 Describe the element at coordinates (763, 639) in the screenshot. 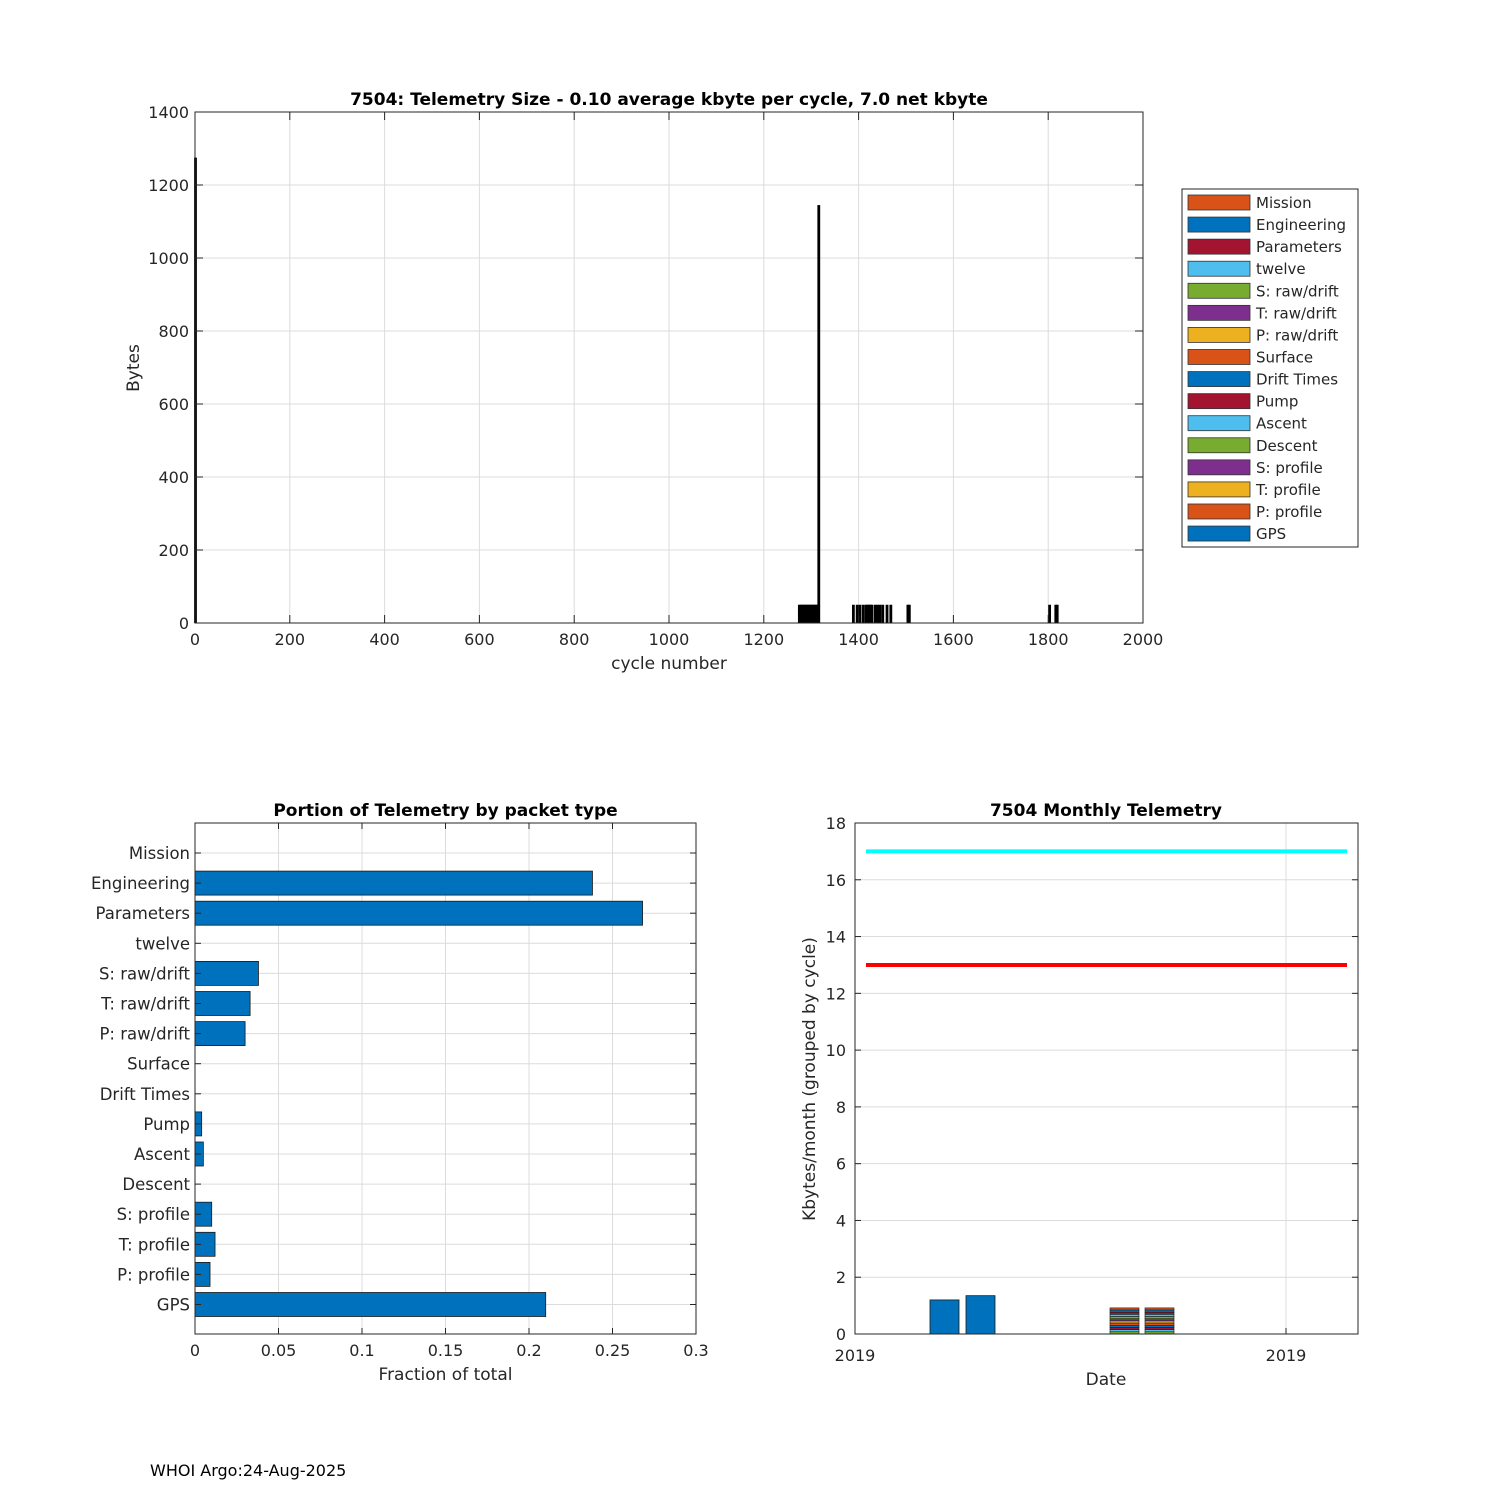

I see `x-tick-label: 1200` at that location.